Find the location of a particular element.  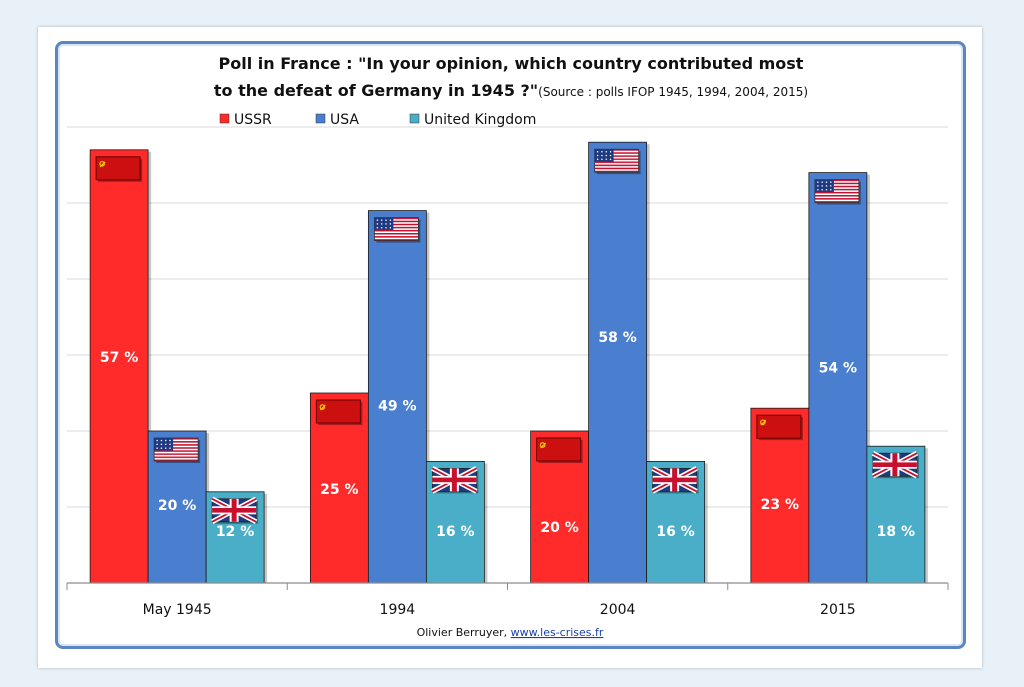

legend-item-usa: USA is located at coordinates (337, 120).